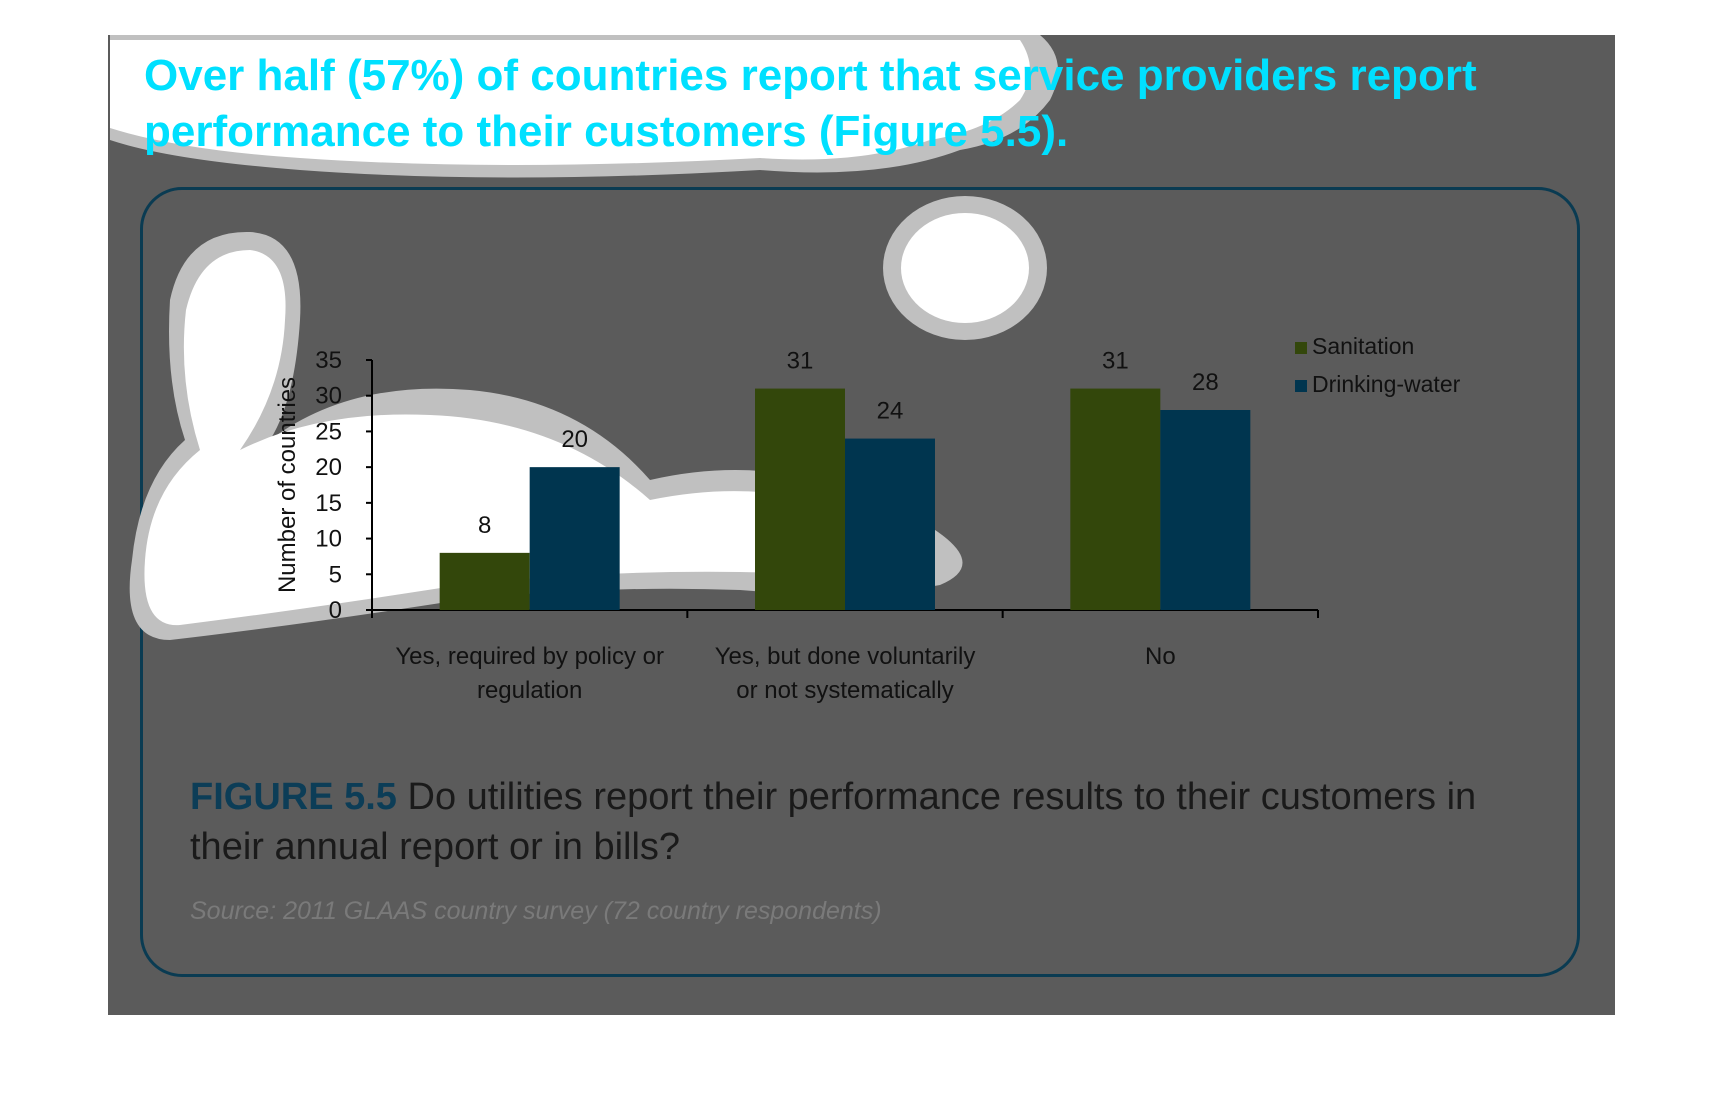 Image resolution: width=1718 pixels, height=1106 pixels. What do you see at coordinates (1205, 382) in the screenshot?
I see `data-label: 28` at bounding box center [1205, 382].